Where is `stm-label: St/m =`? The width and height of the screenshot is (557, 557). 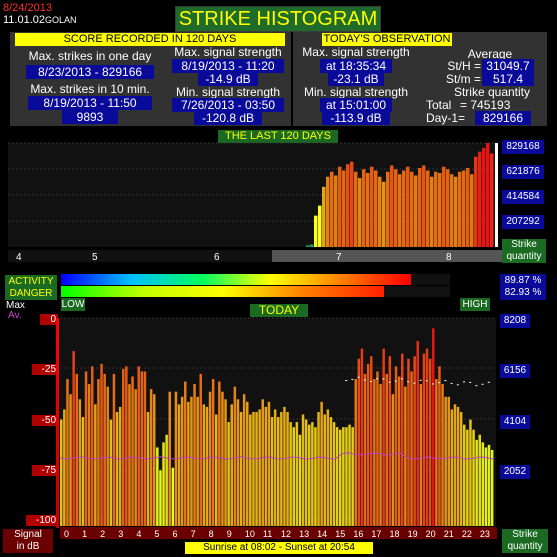
stm-label: St/m = is located at coordinates (463, 79).